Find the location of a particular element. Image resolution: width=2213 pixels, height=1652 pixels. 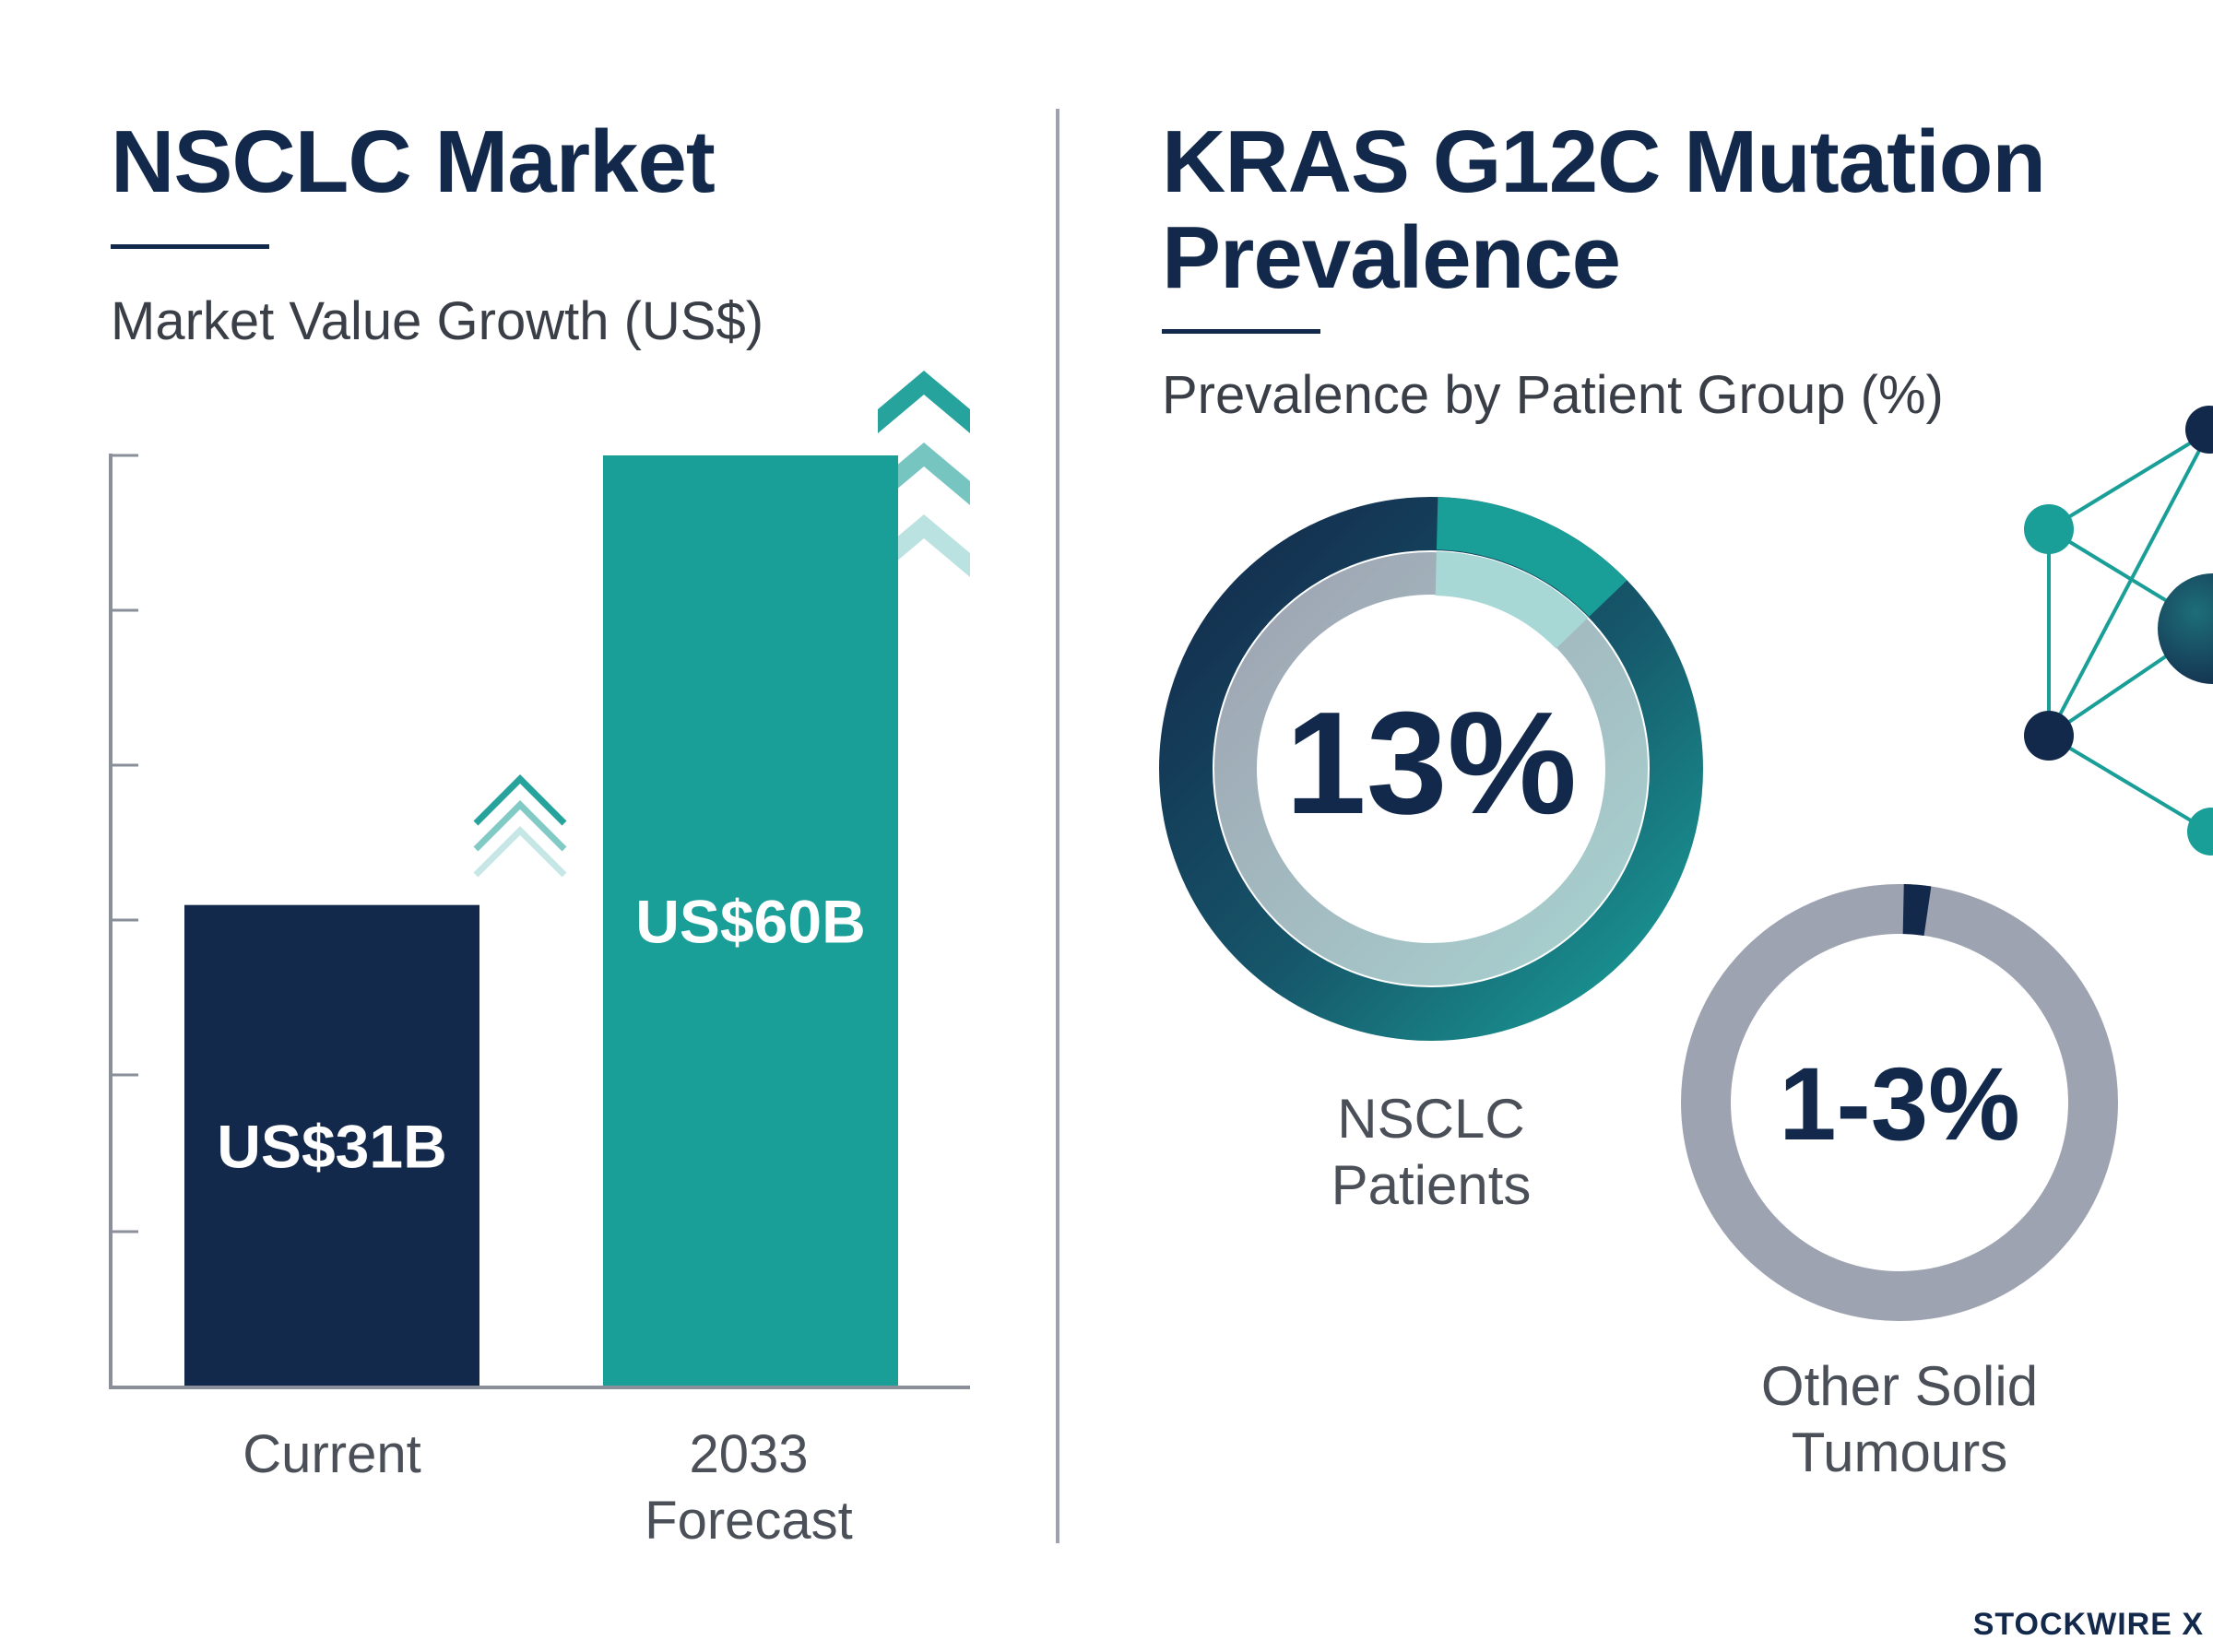

bar-2033-forecast is located at coordinates (750, 920).